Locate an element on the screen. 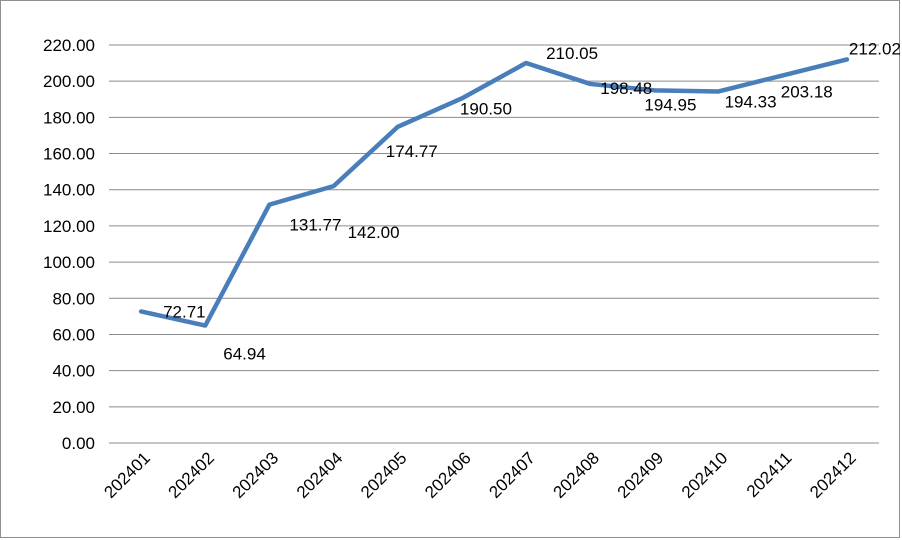 This screenshot has width=902, height=540. x-tick-label: 202404 is located at coordinates (320, 475).